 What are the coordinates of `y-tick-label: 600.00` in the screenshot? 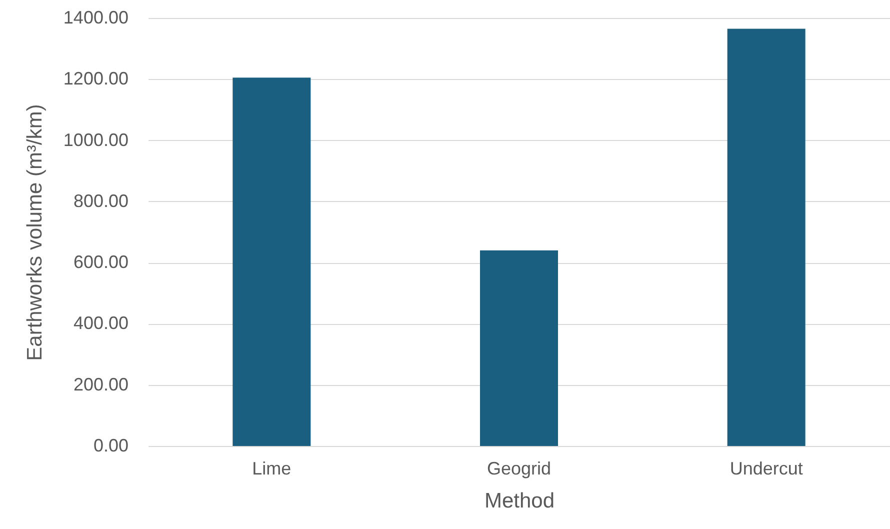 It's located at (100, 262).